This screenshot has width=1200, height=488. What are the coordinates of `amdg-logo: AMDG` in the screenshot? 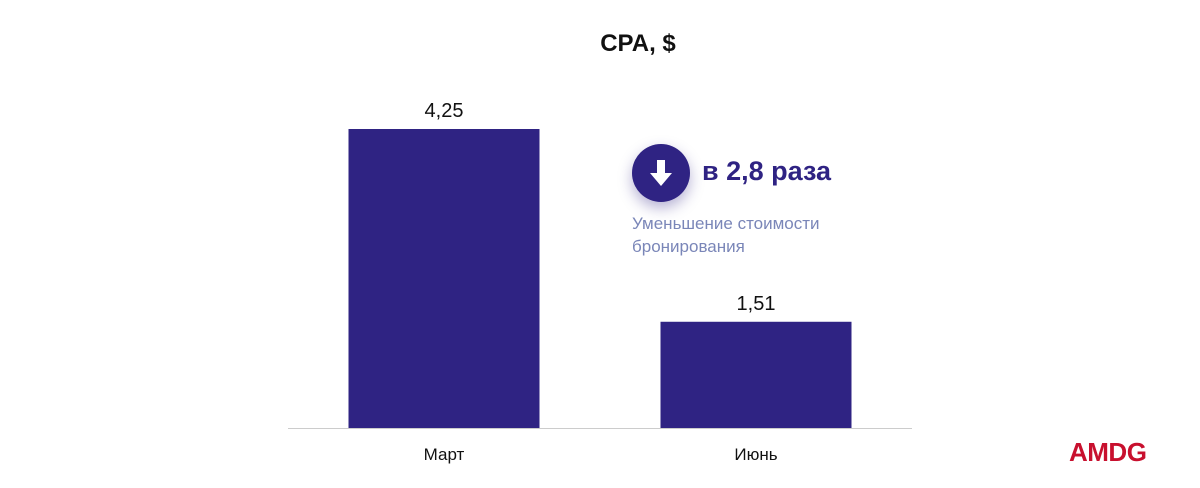 It's located at (1108, 452).